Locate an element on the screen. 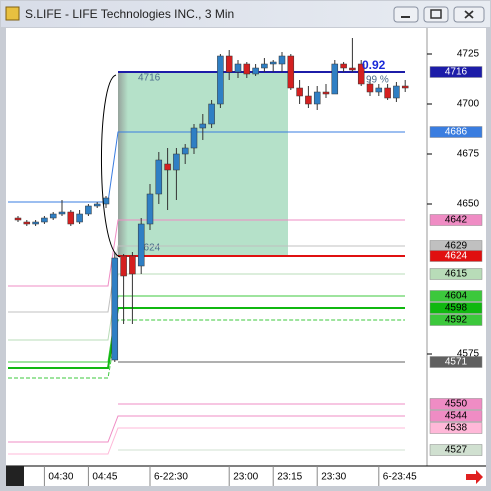 This screenshot has height=491, width=491. y-tick-label: 4675 is located at coordinates (468, 154).